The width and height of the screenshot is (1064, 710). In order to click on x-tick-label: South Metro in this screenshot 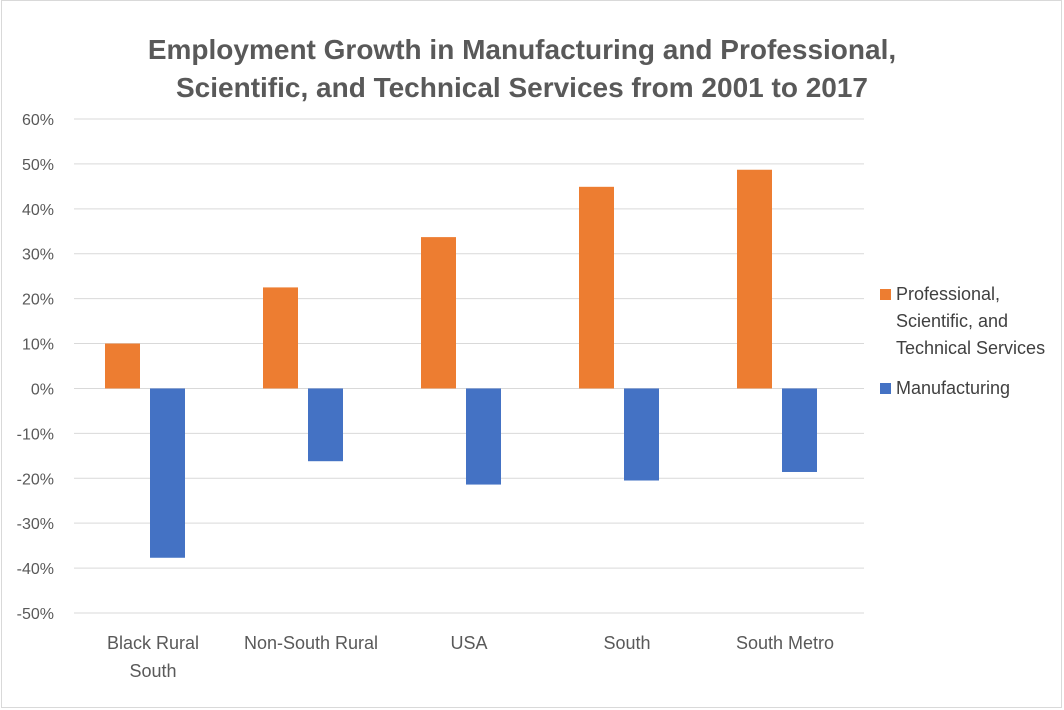, I will do `click(785, 643)`.